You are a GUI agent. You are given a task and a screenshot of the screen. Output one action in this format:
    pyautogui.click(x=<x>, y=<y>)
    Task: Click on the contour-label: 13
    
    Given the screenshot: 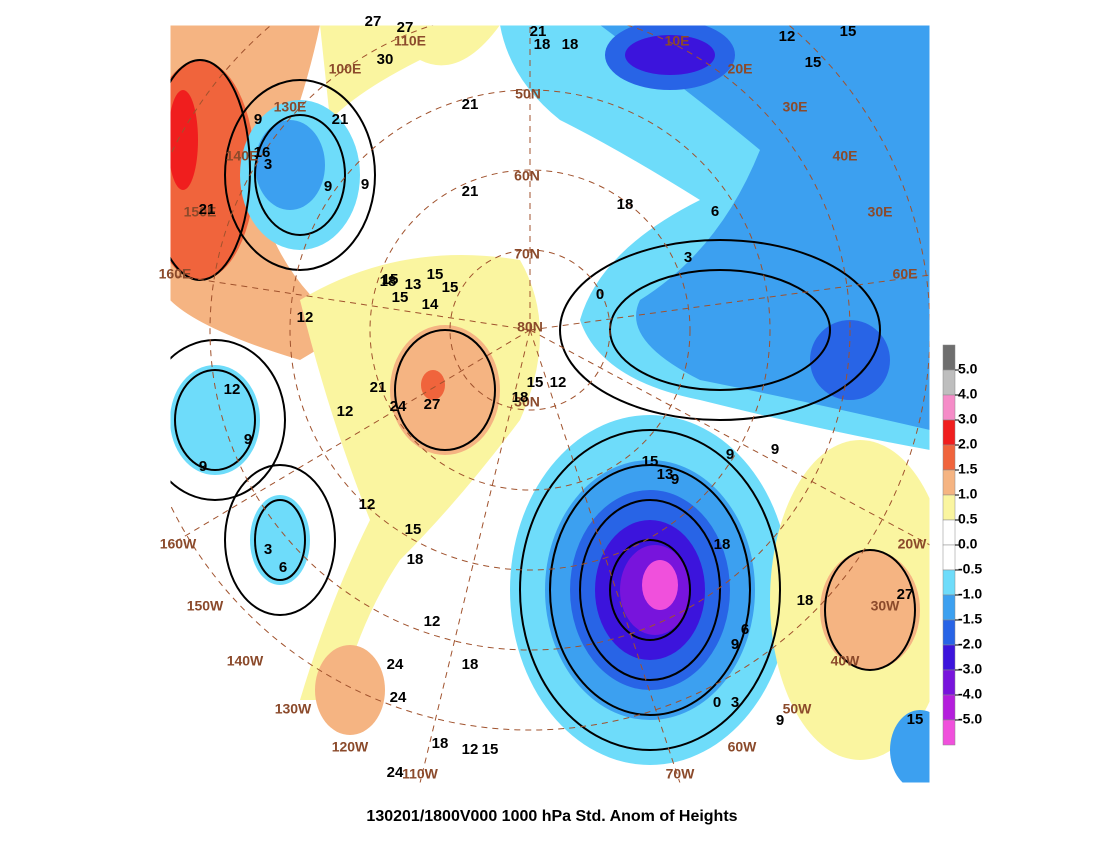 What is the action you would take?
    pyautogui.click(x=665, y=474)
    